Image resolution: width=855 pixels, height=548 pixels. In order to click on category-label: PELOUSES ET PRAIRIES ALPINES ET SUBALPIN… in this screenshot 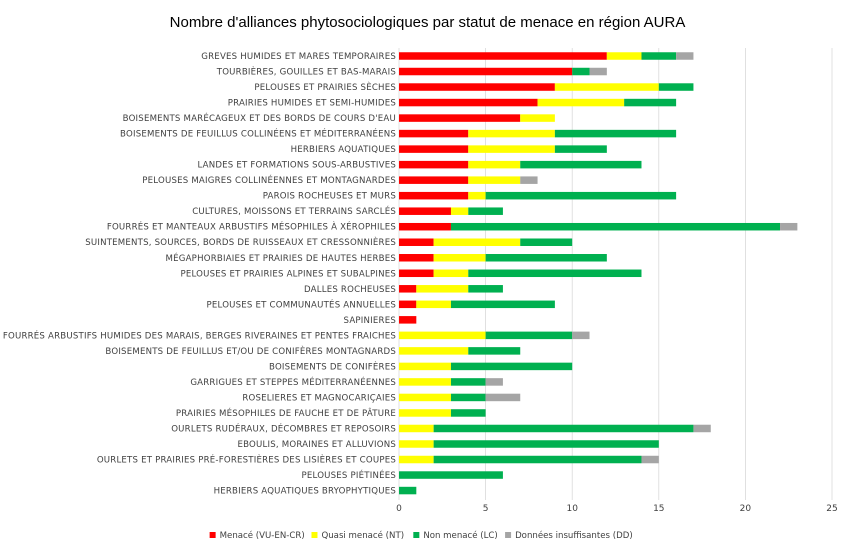, I will do `click(288, 274)`.